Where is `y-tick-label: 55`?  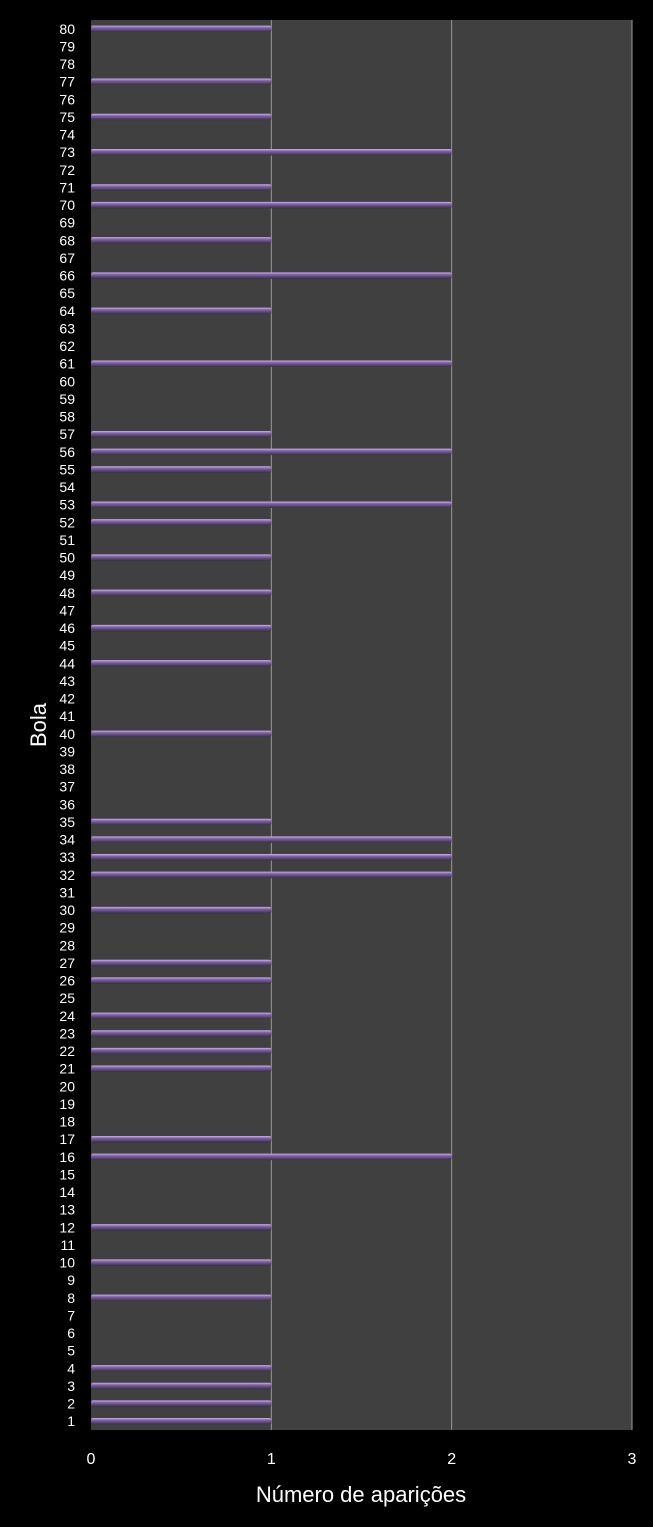
y-tick-label: 55 is located at coordinates (67, 469).